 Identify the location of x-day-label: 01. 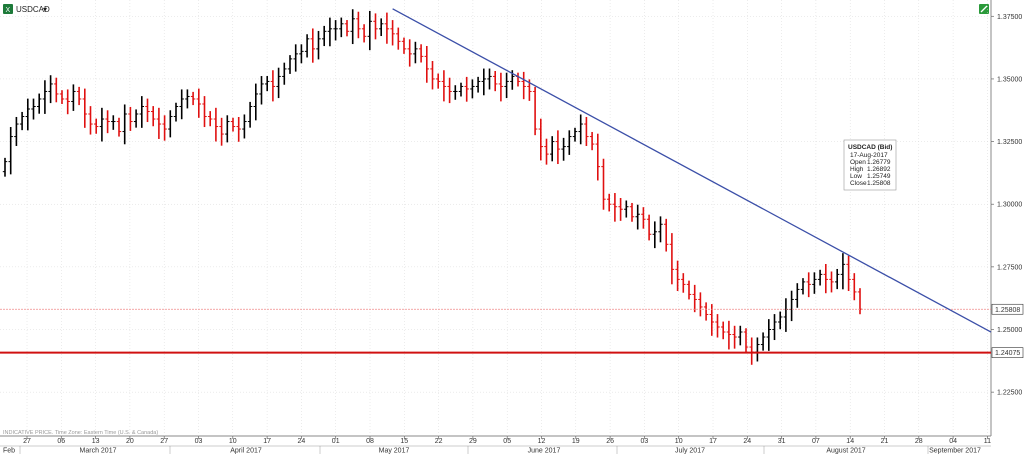
(336, 441).